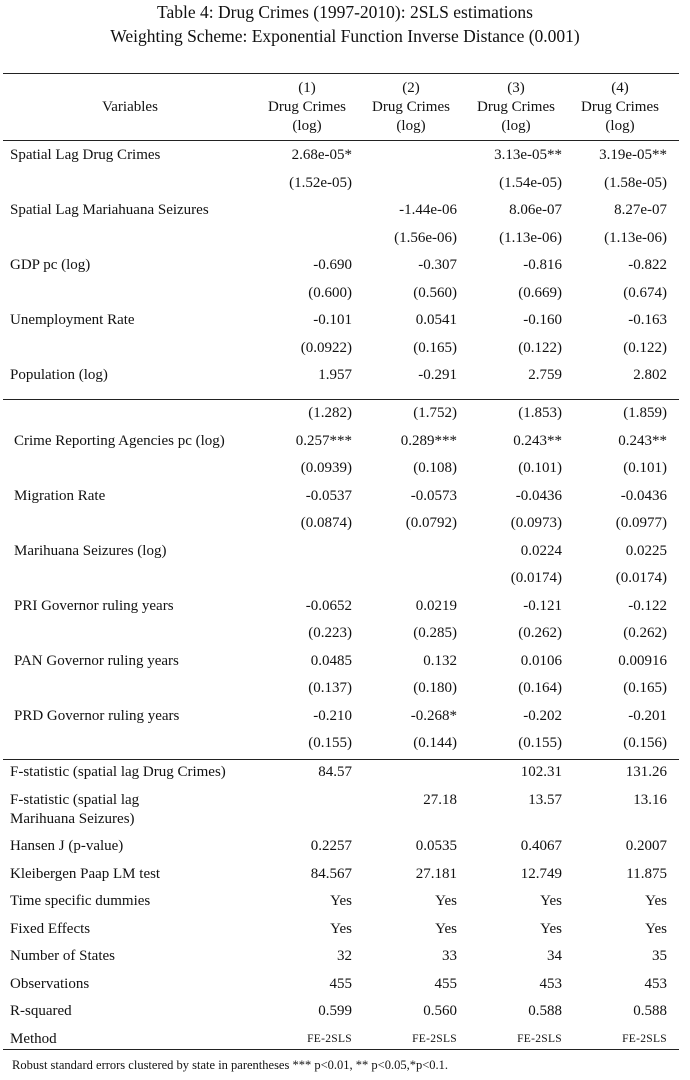 Image resolution: width=690 pixels, height=1080 pixels. Describe the element at coordinates (647, 265) in the screenshot. I see `cell: -0.822` at that location.